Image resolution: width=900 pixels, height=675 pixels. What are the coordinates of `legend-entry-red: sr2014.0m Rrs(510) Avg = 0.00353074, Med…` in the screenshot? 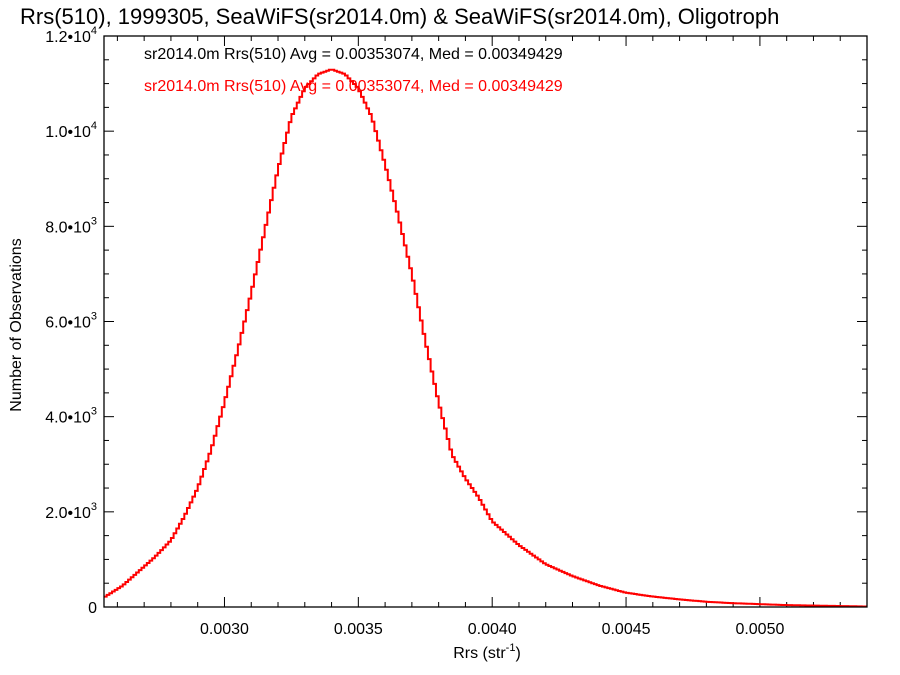 It's located at (353, 86).